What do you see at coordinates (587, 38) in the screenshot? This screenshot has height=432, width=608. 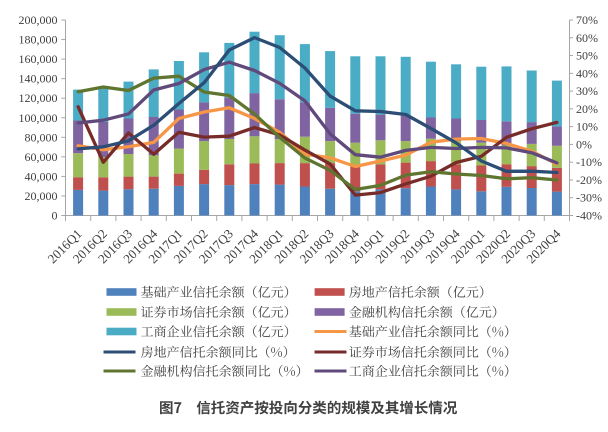 I see `svg-text: 60%` at bounding box center [587, 38].